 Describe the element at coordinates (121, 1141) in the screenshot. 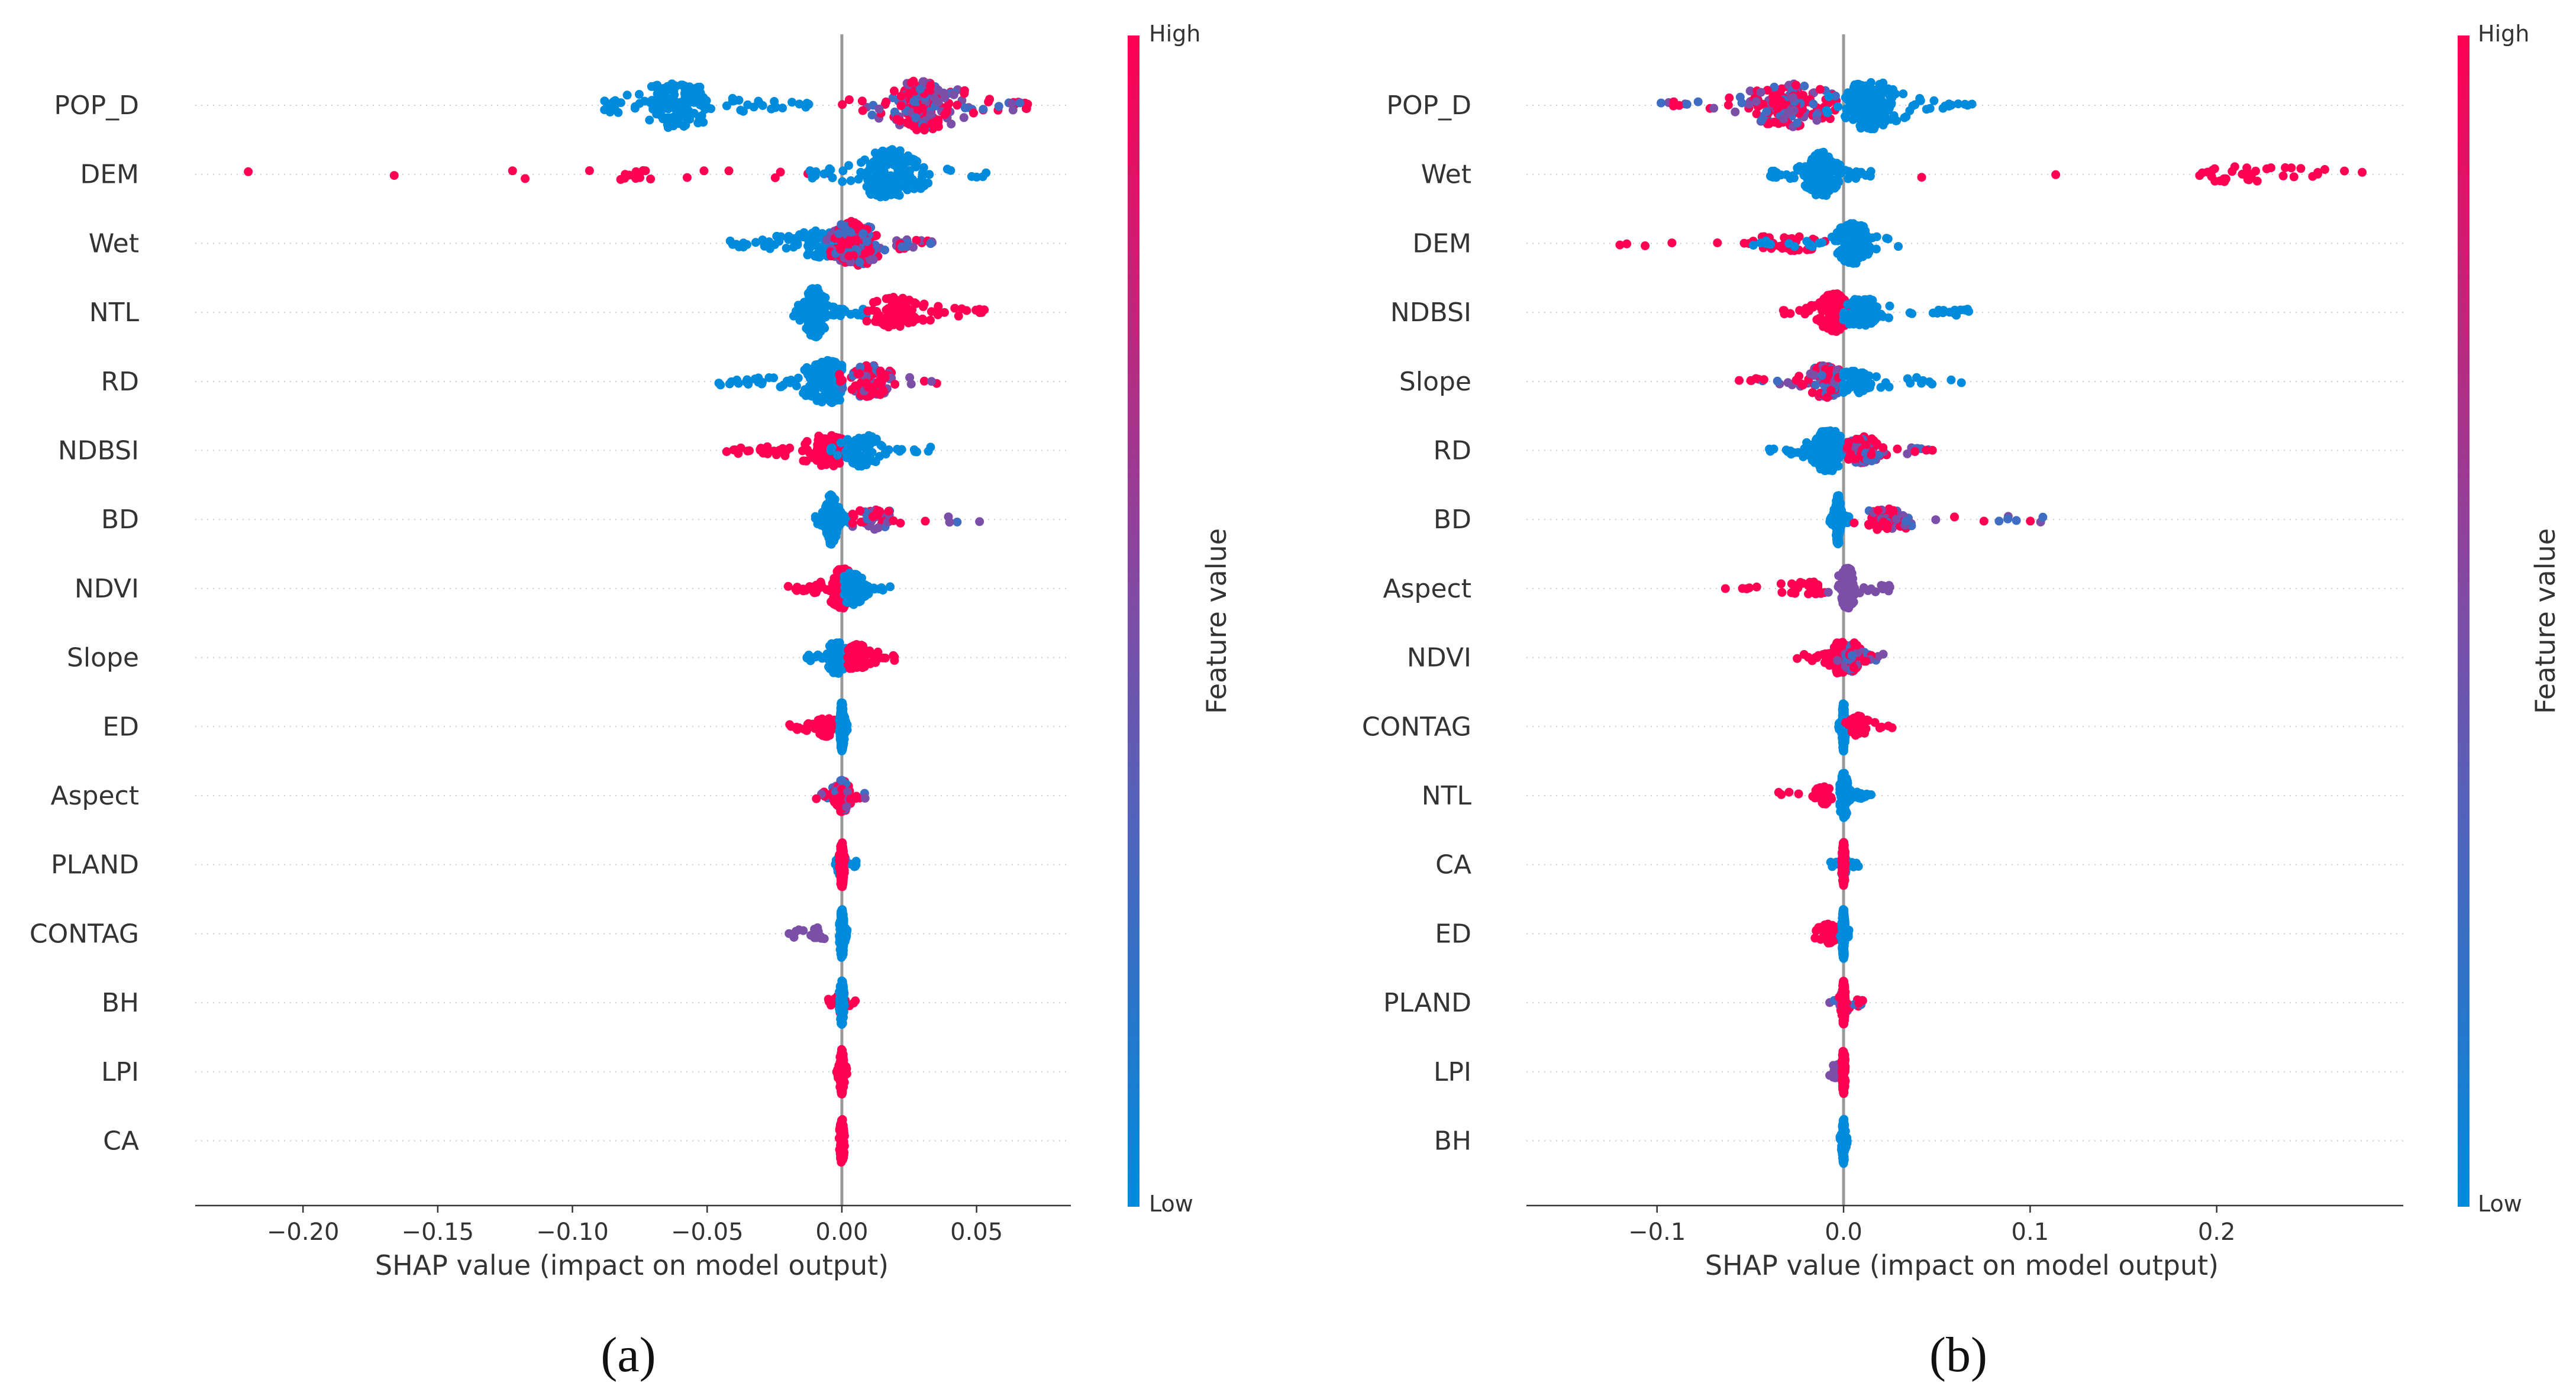

I see `feature-label: CA` at that location.